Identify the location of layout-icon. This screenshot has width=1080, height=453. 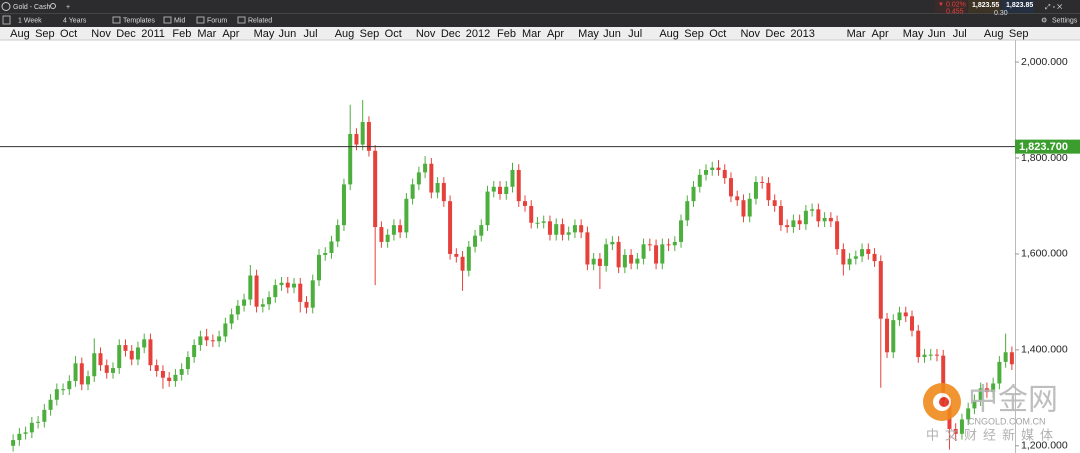
(6, 20).